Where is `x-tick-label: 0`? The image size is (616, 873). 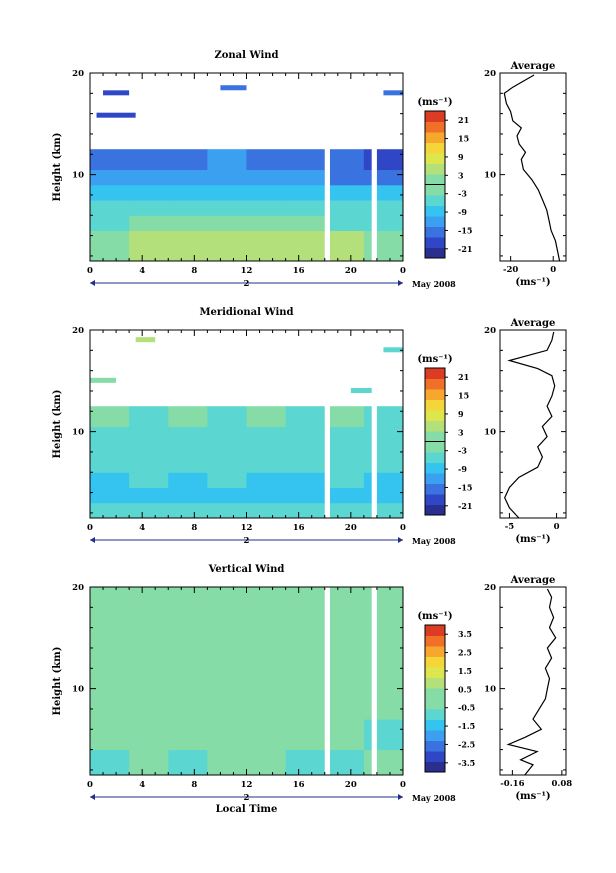
x-tick-label: 0 is located at coordinates (90, 785).